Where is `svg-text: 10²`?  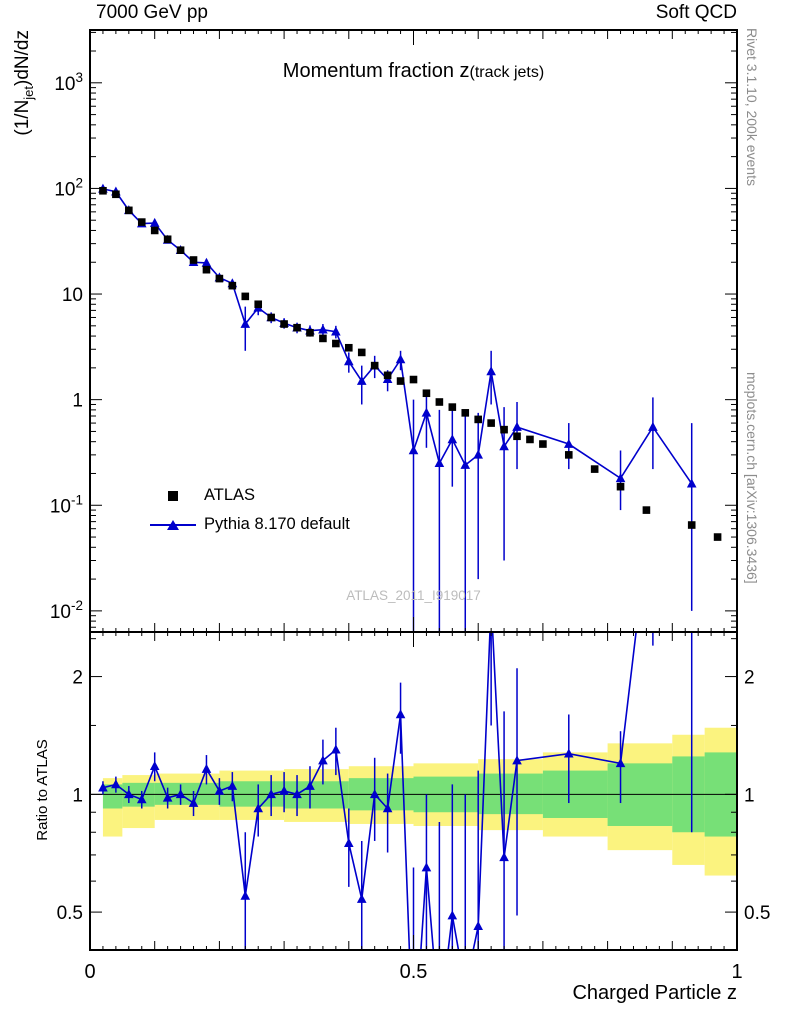
svg-text: 10² is located at coordinates (68, 187).